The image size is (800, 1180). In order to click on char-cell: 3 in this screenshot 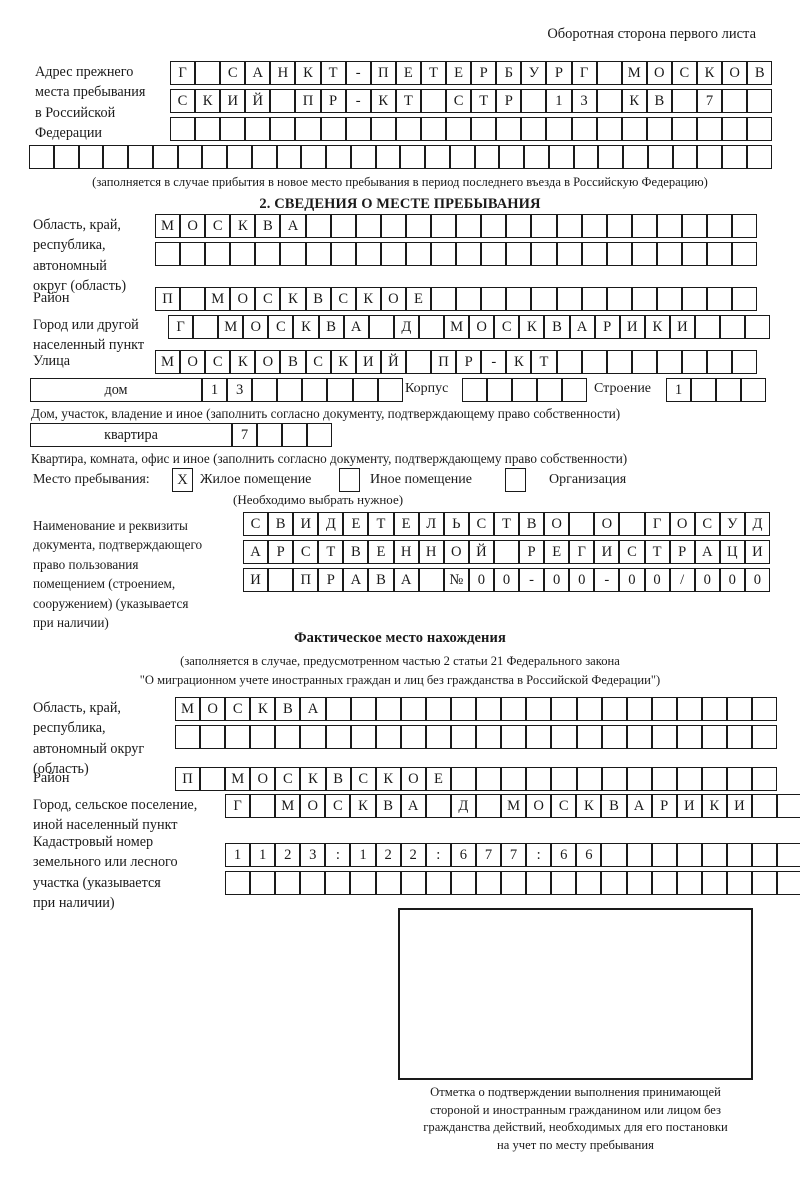, I will do `click(313, 855)`.